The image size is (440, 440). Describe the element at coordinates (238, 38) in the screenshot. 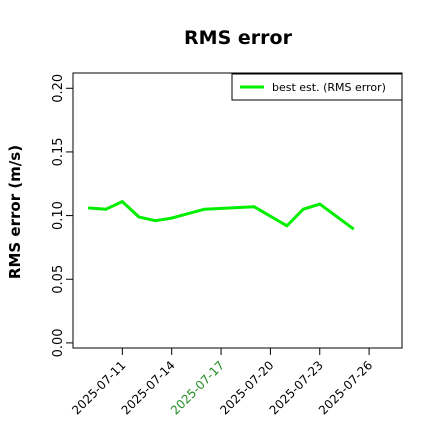

I see `chart-title: RMS error` at that location.